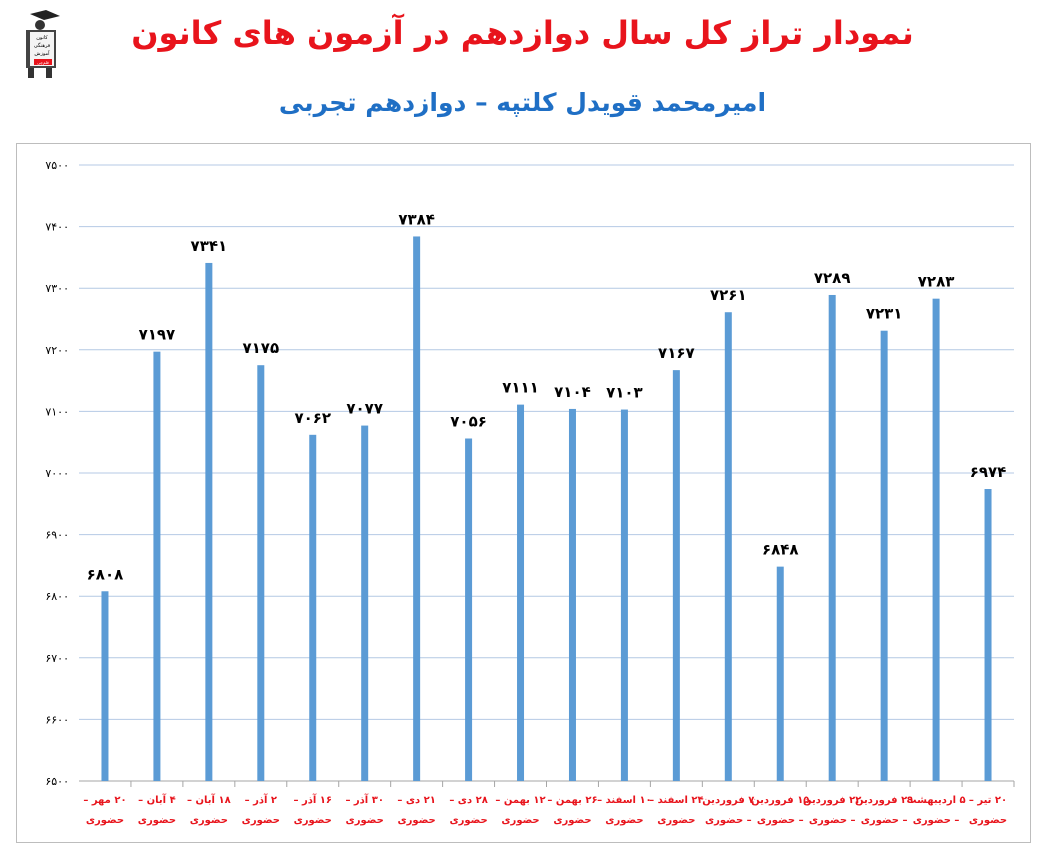 The image size is (1045, 850). What do you see at coordinates (780, 800) in the screenshot?
I see `x-tick-label: ۱۵ فروردین` at bounding box center [780, 800].